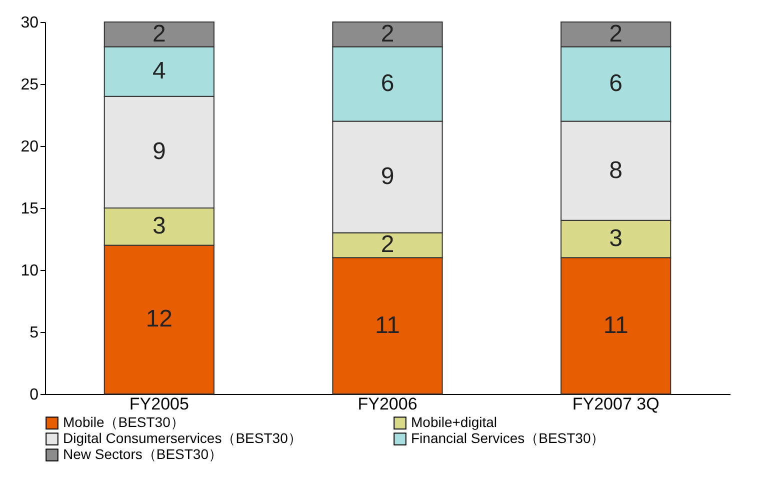 The height and width of the screenshot is (487, 782). I want to click on y-tick-label: 0, so click(34, 395).